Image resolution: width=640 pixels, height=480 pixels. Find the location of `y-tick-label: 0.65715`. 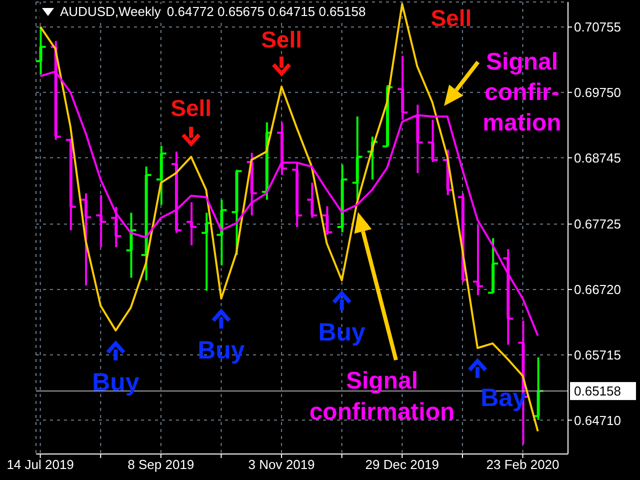

y-tick-label: 0.65715 is located at coordinates (597, 354).